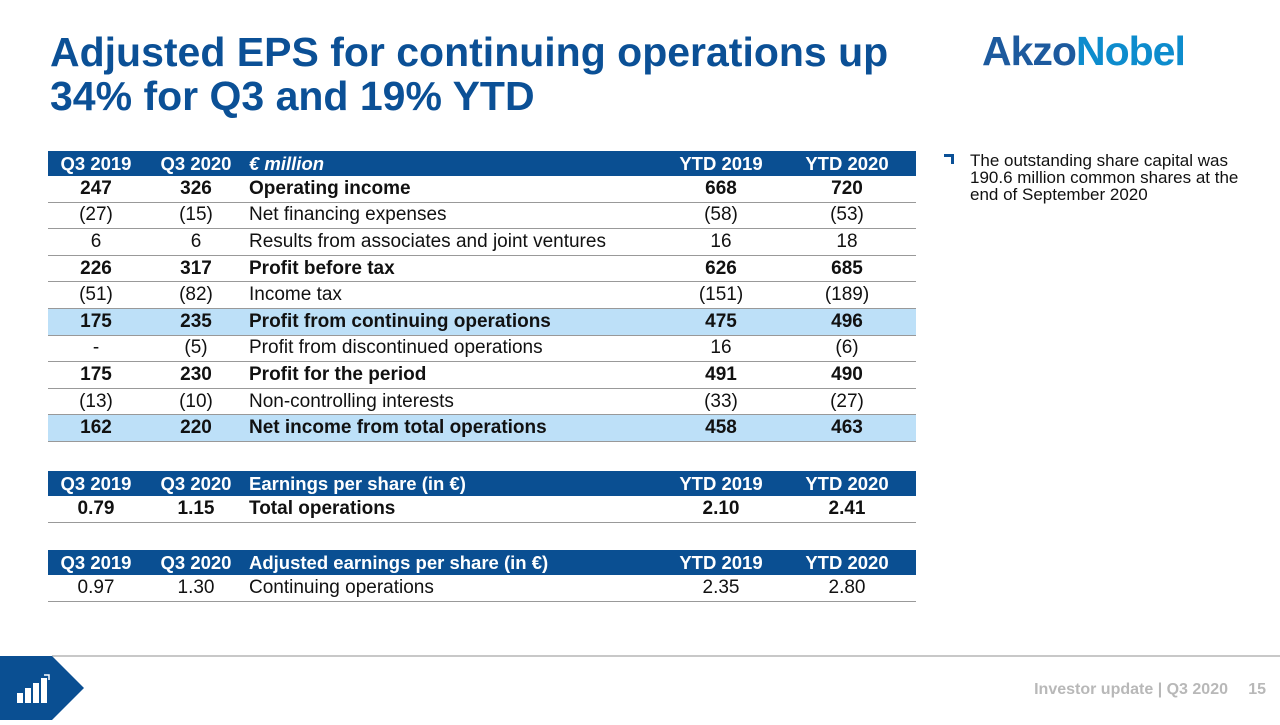 This screenshot has height=725, width=1280. What do you see at coordinates (482, 375) in the screenshot?
I see `table-row: 175 230 Profit for the period 491 490` at bounding box center [482, 375].